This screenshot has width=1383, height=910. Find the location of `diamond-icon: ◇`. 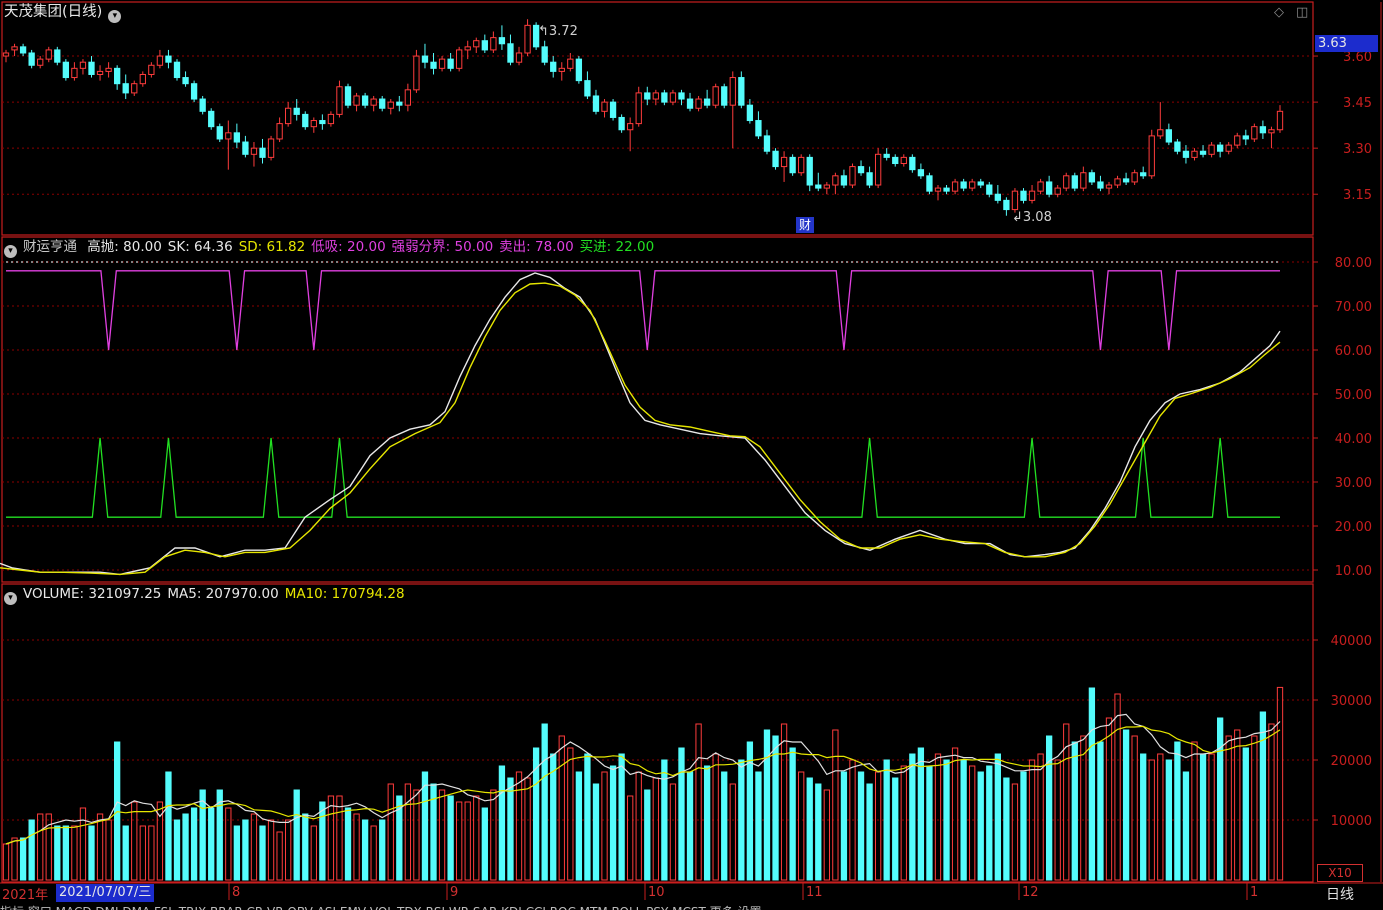

diamond-icon: ◇ is located at coordinates (1279, 12).